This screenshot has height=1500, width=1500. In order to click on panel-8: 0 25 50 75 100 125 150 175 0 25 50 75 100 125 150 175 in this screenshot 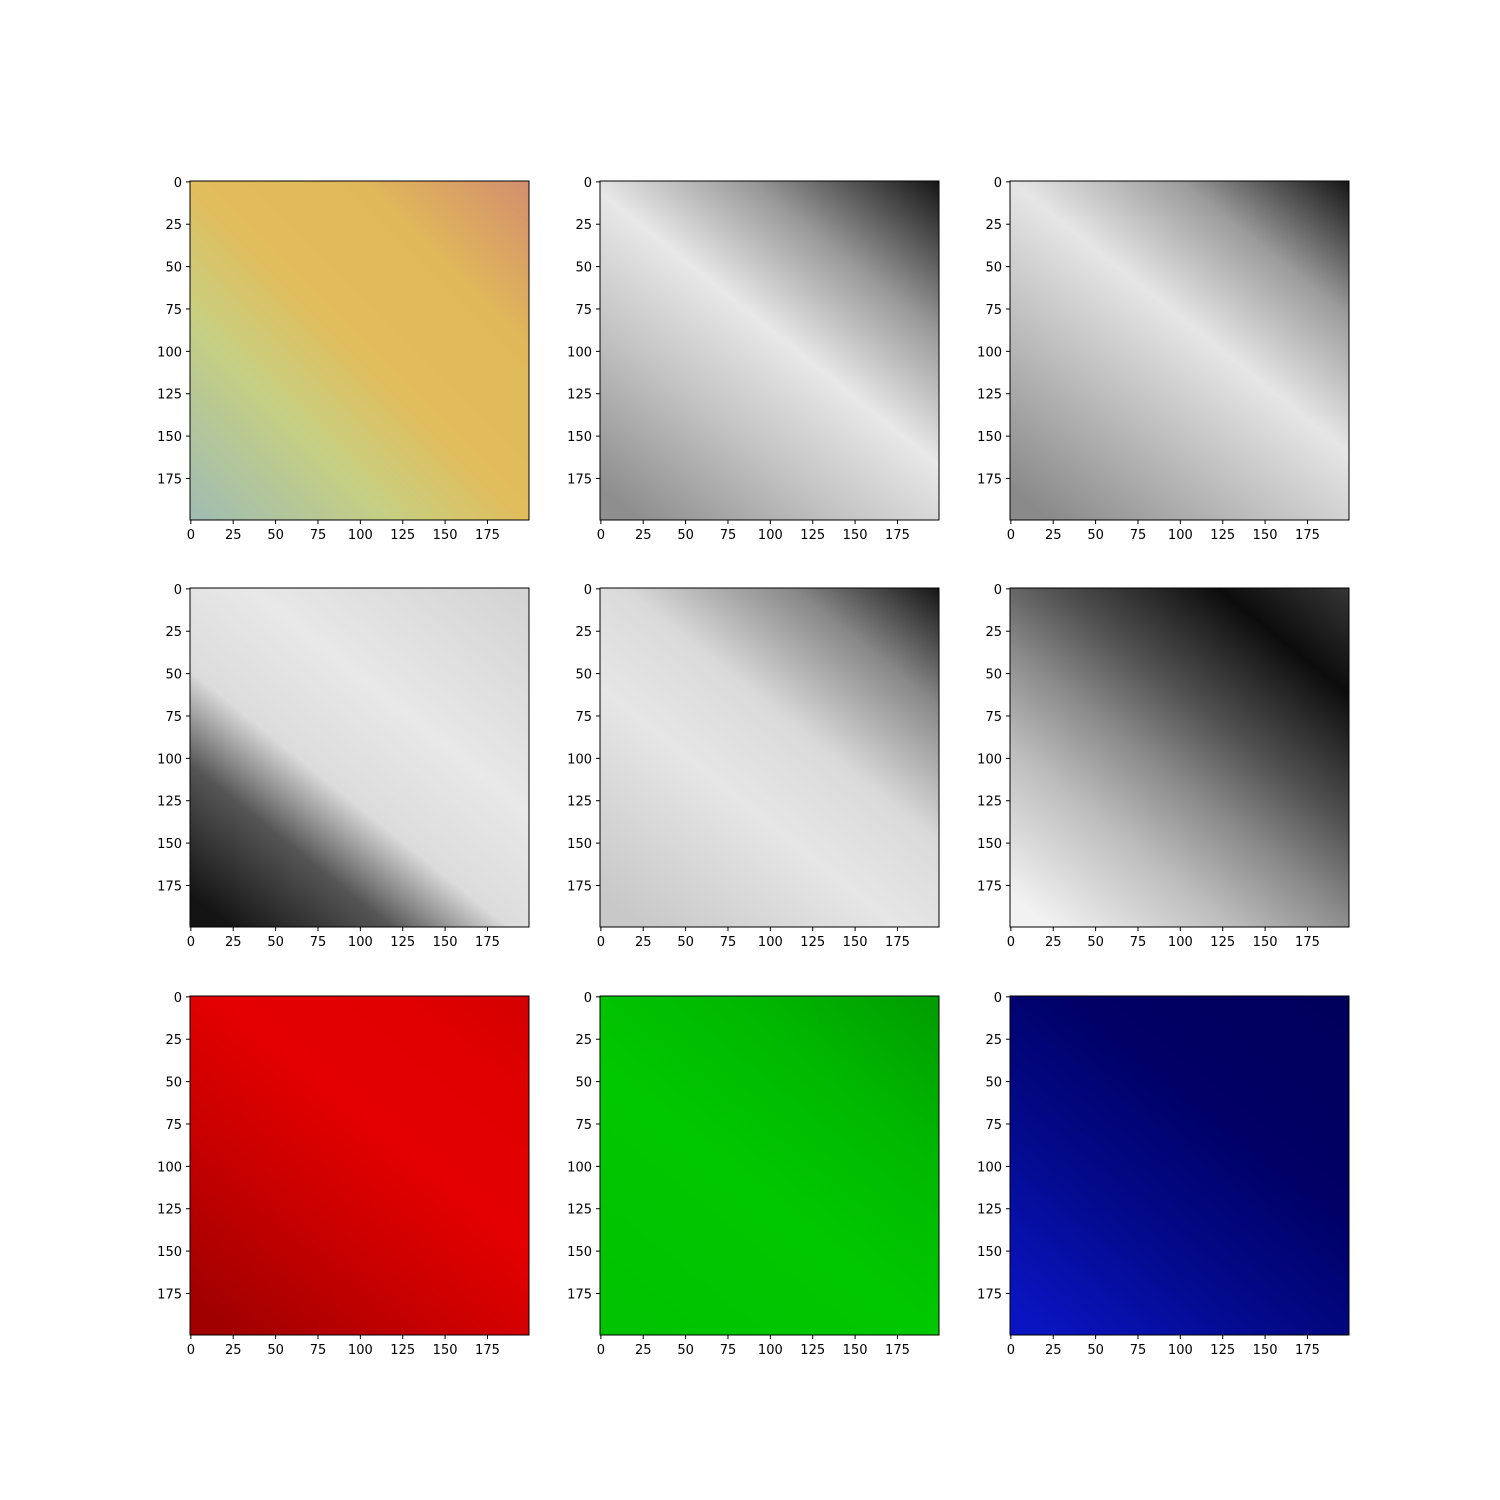, I will do `click(753, 1174)`.